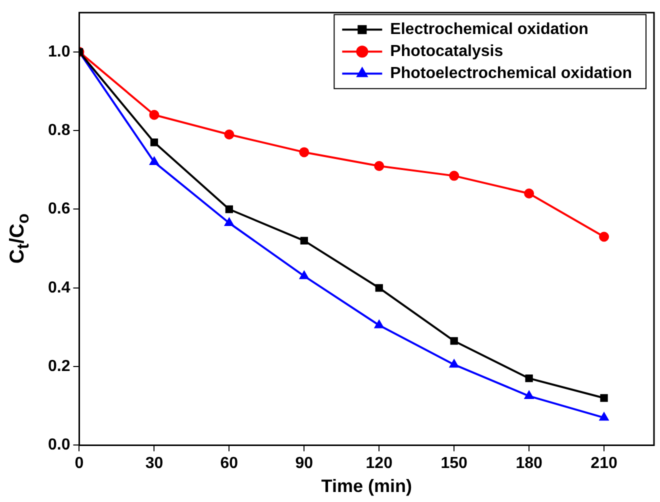  I want to click on x-tick-label: 90, so click(304, 463).